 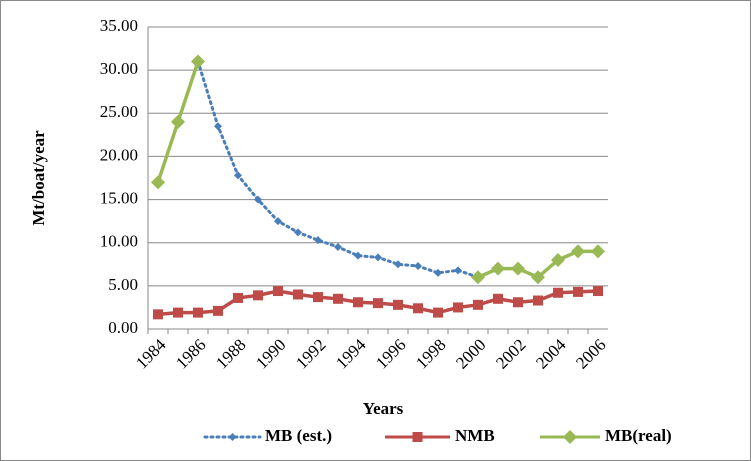 What do you see at coordinates (123, 284) in the screenshot?
I see `y-tick-label: 5.00` at bounding box center [123, 284].